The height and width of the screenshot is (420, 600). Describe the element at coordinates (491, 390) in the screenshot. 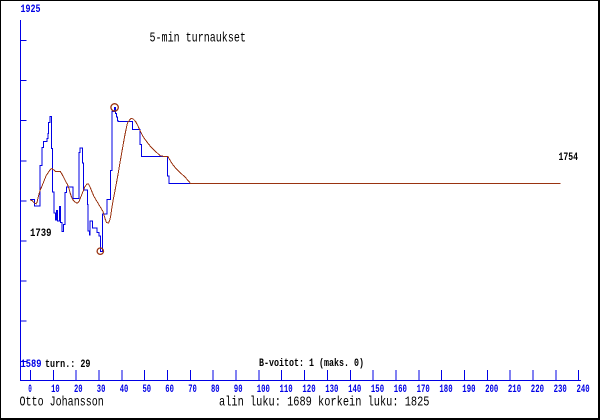

I see `svg-text: 200` at that location.